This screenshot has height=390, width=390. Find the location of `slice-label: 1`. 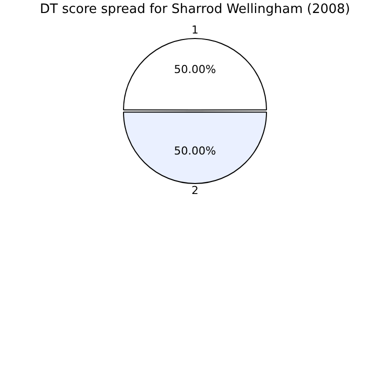

slice-label: 1 is located at coordinates (195, 29).